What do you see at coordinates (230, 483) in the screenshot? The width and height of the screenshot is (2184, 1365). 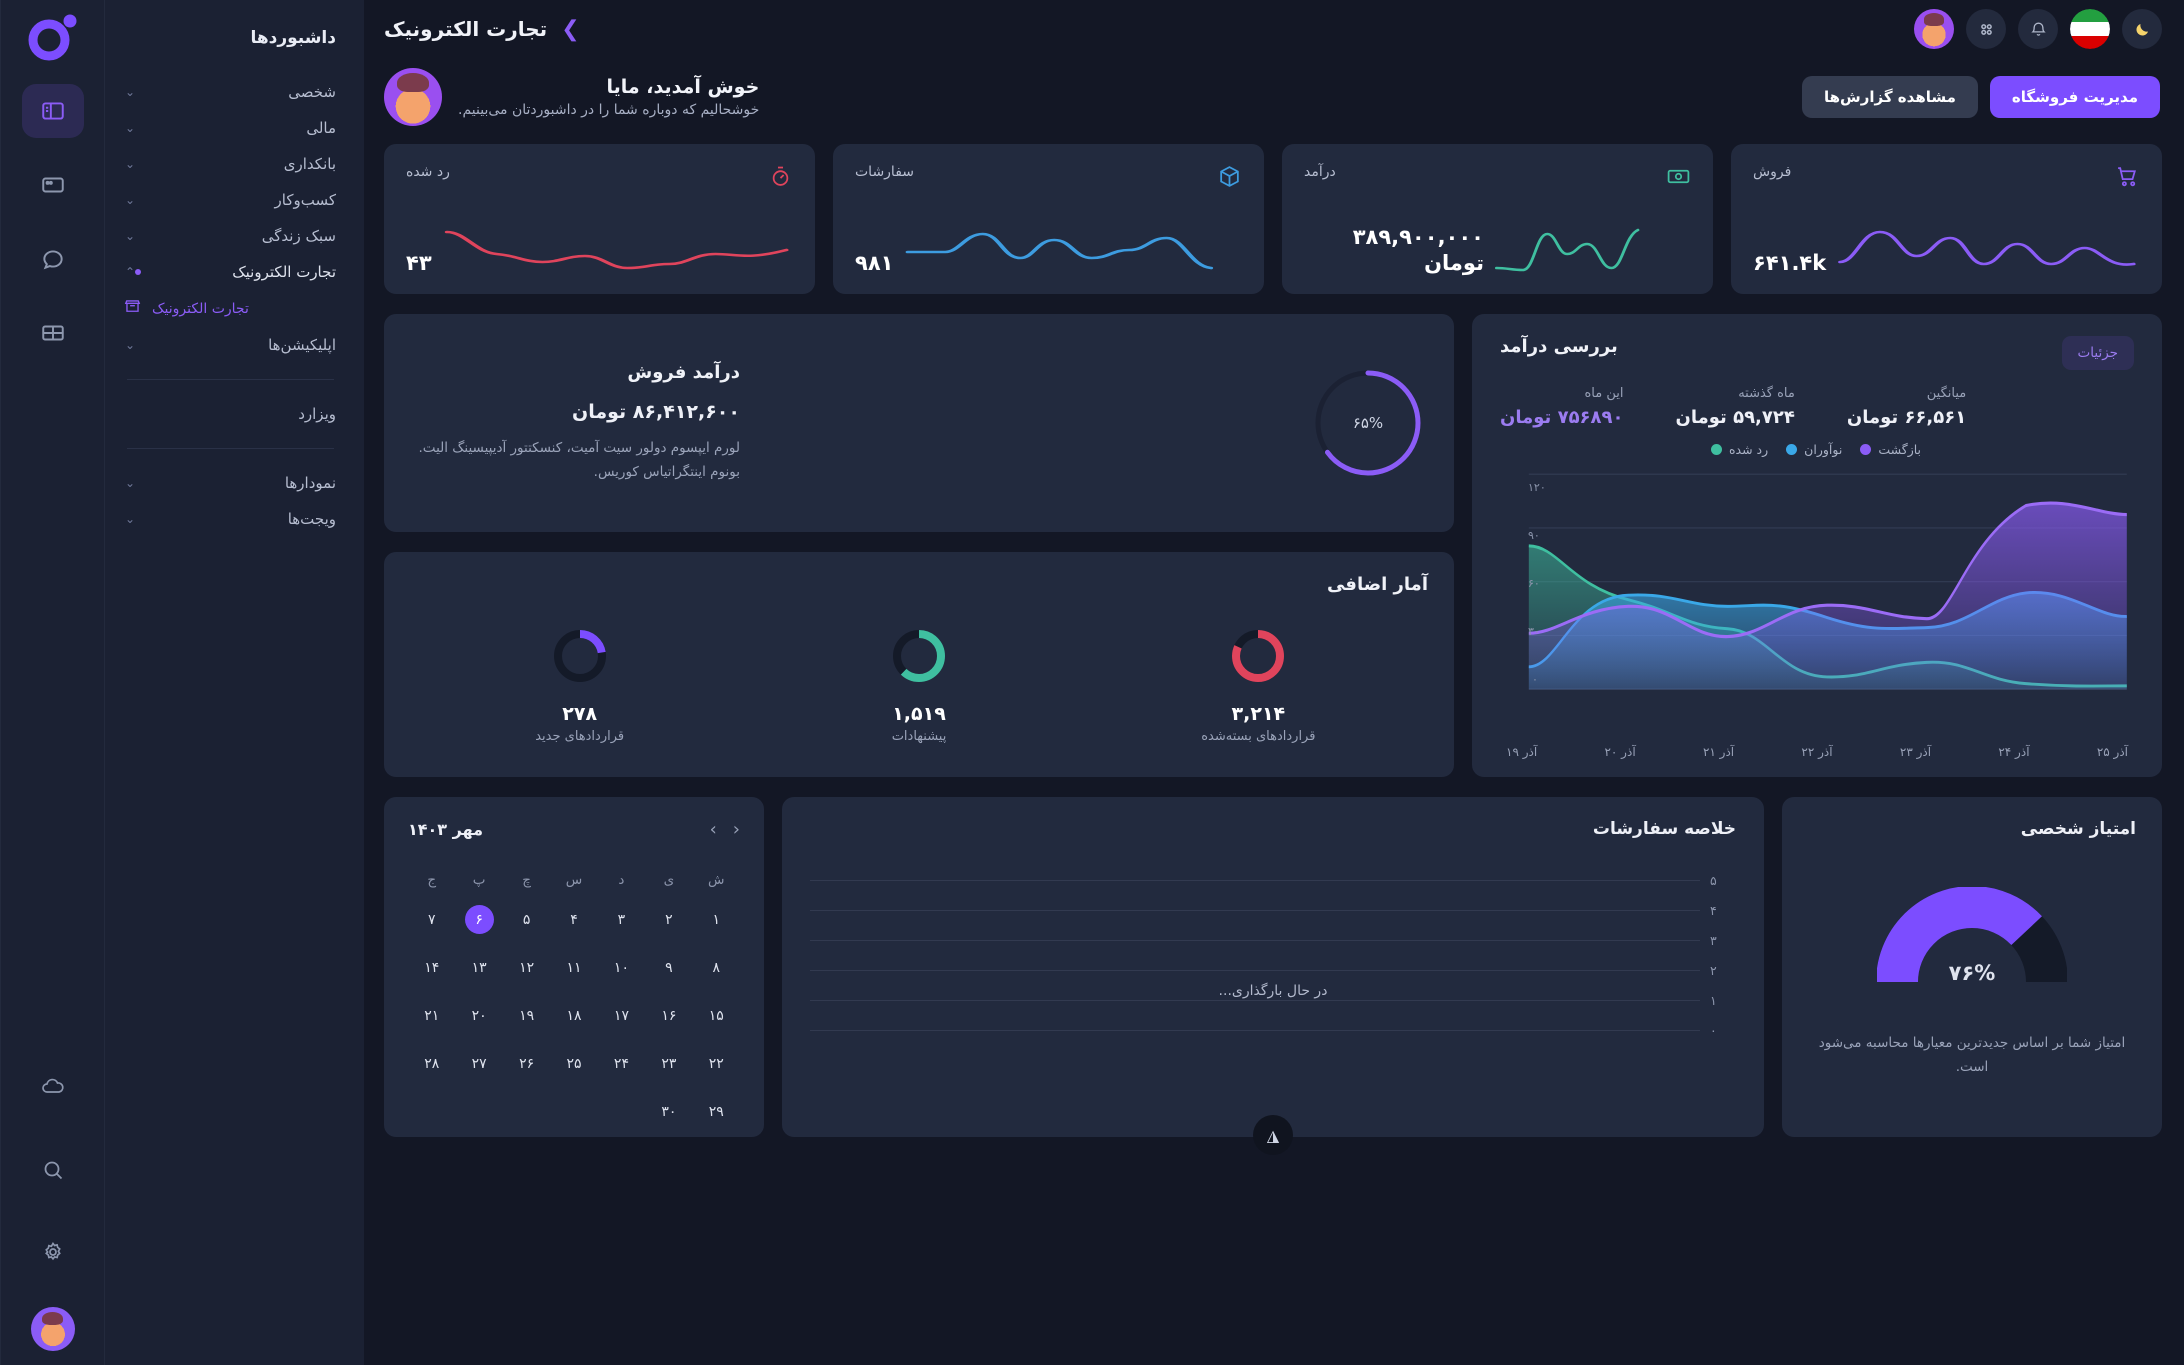 I see `sidebar-item-charts: نمودارها ⌄` at bounding box center [230, 483].